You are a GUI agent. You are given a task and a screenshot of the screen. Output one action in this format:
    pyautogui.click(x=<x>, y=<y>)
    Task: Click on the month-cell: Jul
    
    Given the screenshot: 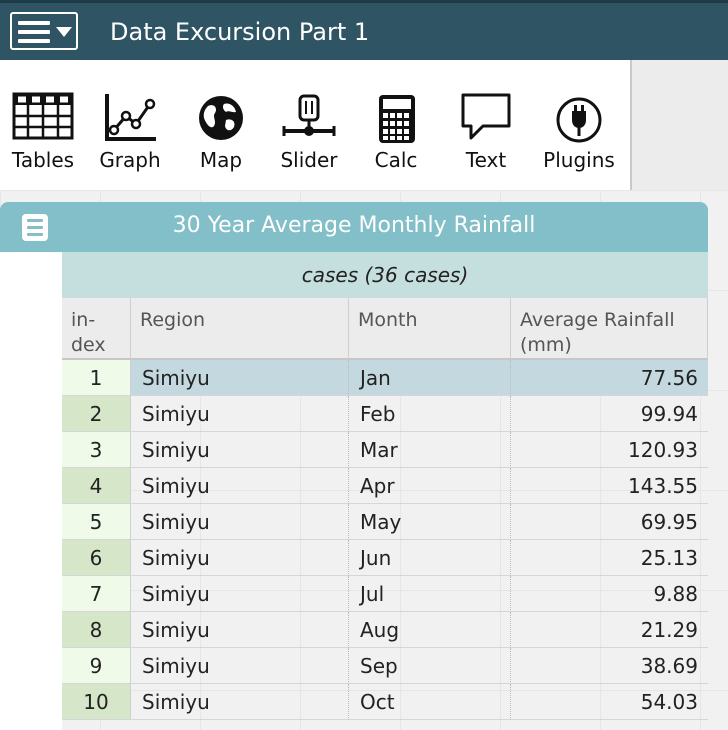 What is the action you would take?
    pyautogui.click(x=430, y=594)
    